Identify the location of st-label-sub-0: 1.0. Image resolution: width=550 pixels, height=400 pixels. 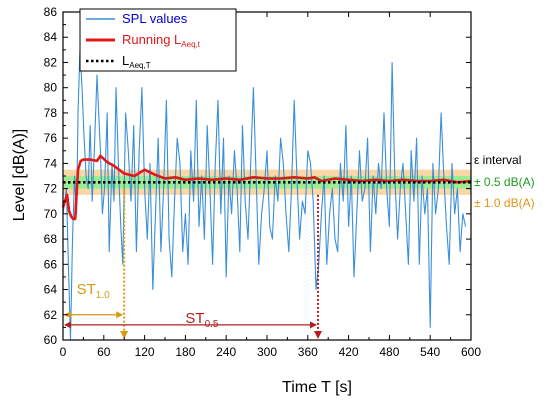
(103, 295).